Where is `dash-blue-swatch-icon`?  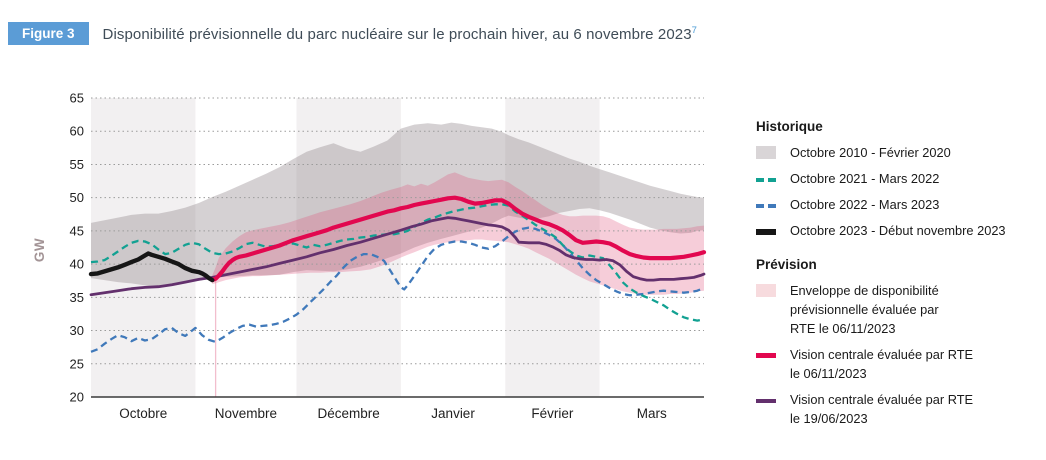
dash-blue-swatch-icon is located at coordinates (766, 206).